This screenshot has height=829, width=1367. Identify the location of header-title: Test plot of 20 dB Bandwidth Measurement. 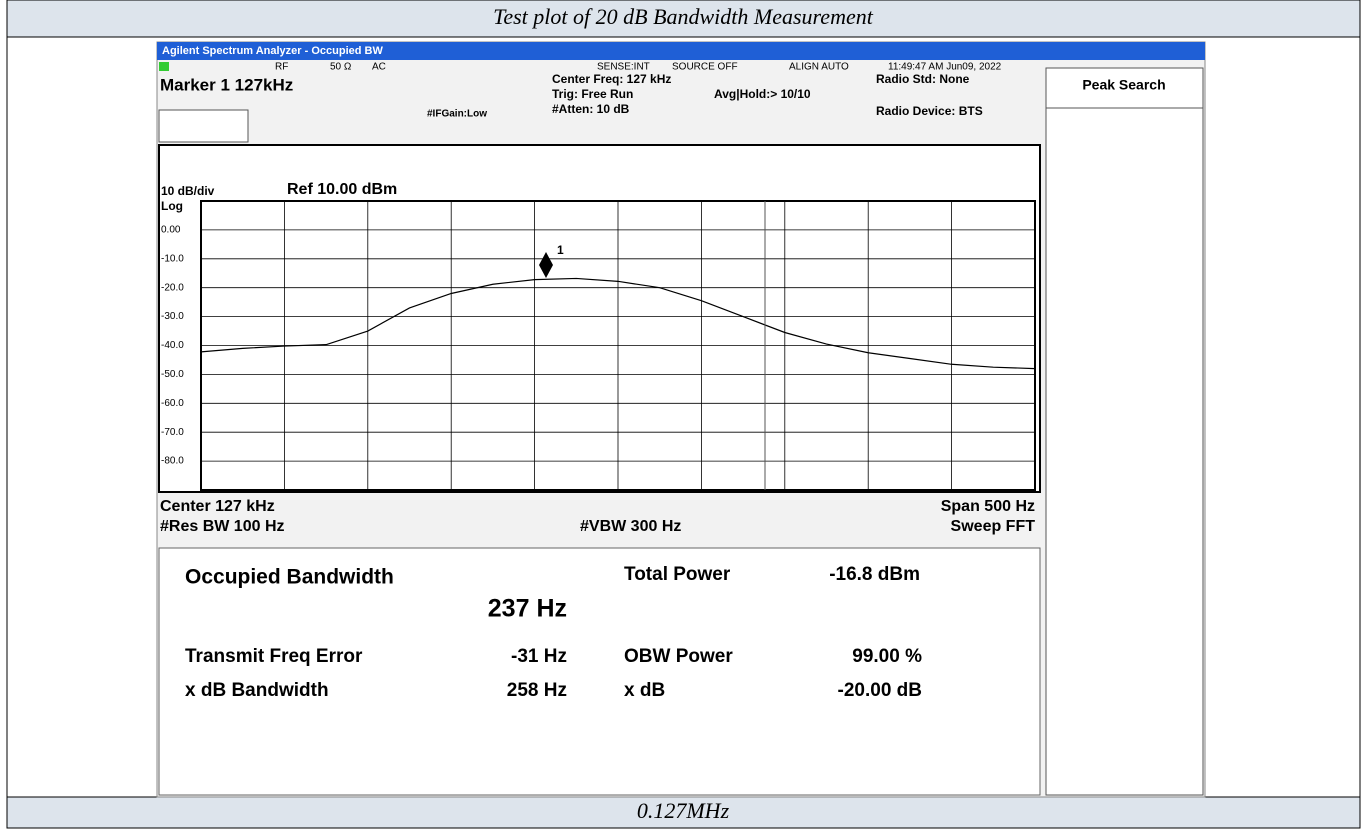
(683, 16).